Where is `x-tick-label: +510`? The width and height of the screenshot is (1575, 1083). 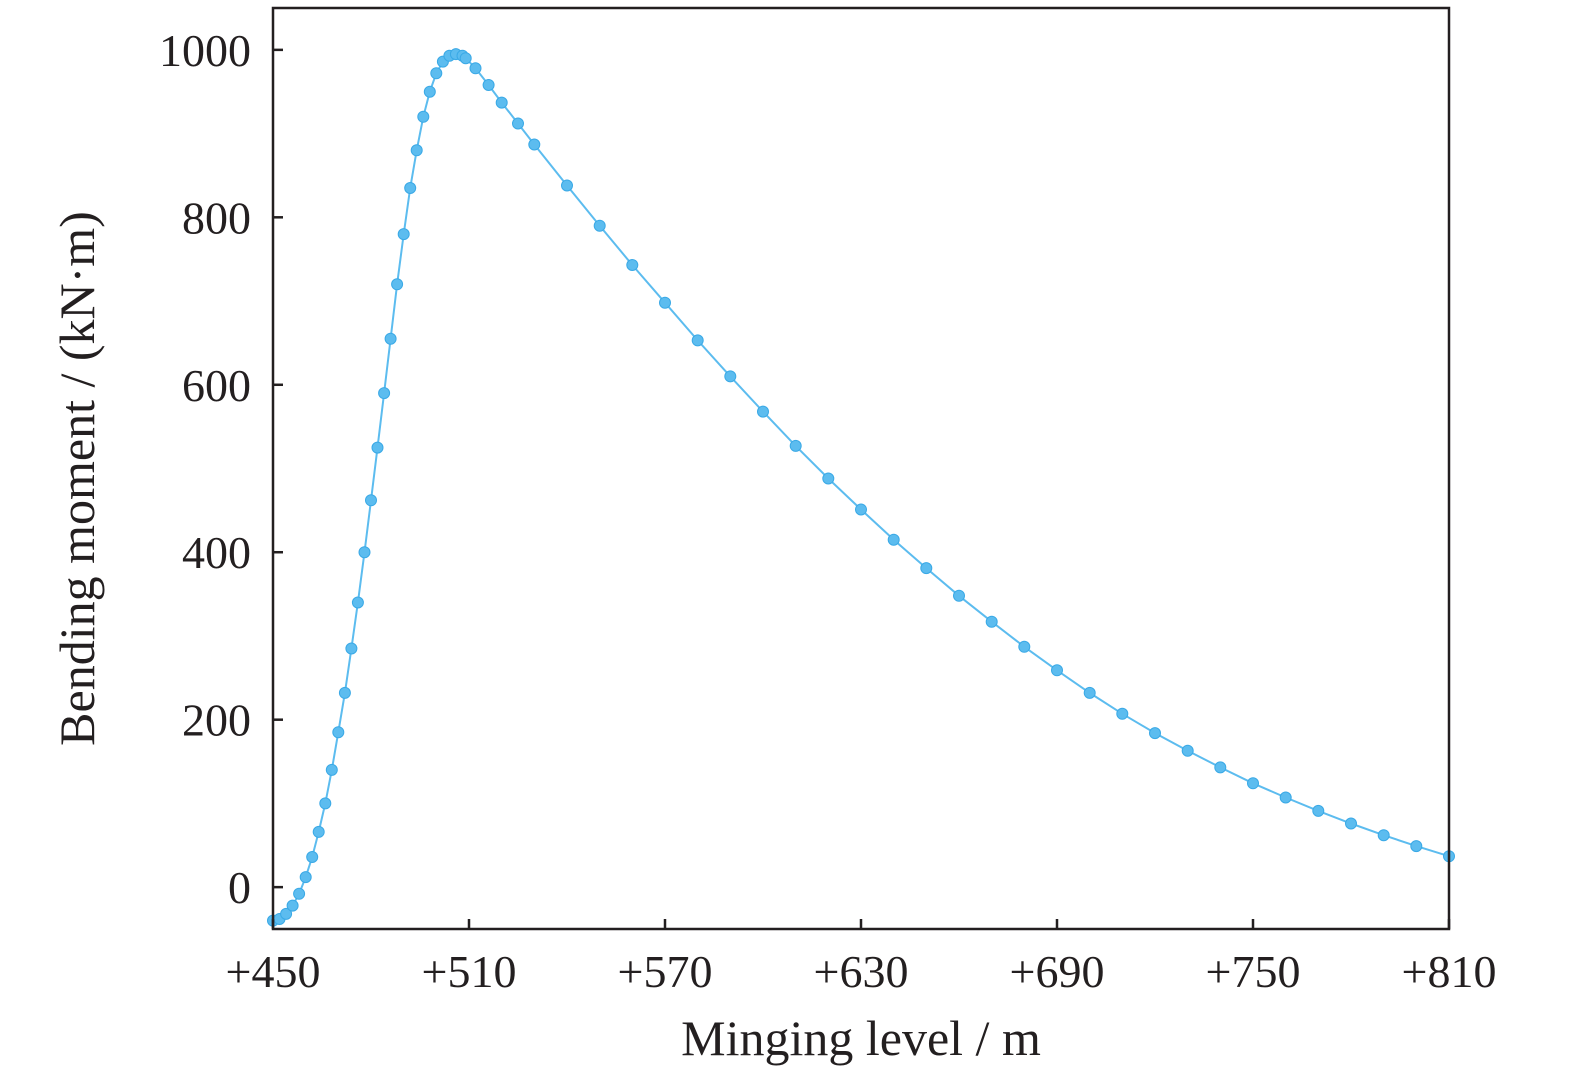
x-tick-label: +510 is located at coordinates (469, 971).